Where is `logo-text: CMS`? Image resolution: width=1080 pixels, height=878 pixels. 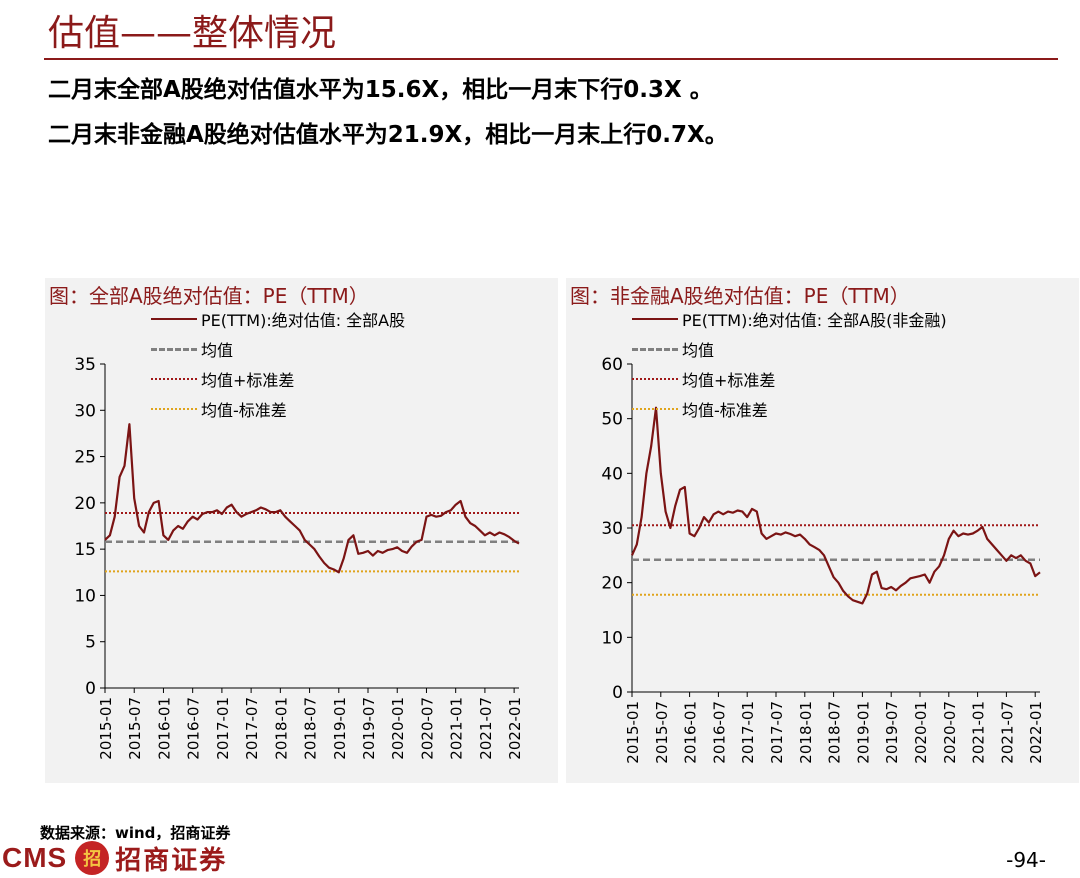 logo-text: CMS is located at coordinates (35, 857).